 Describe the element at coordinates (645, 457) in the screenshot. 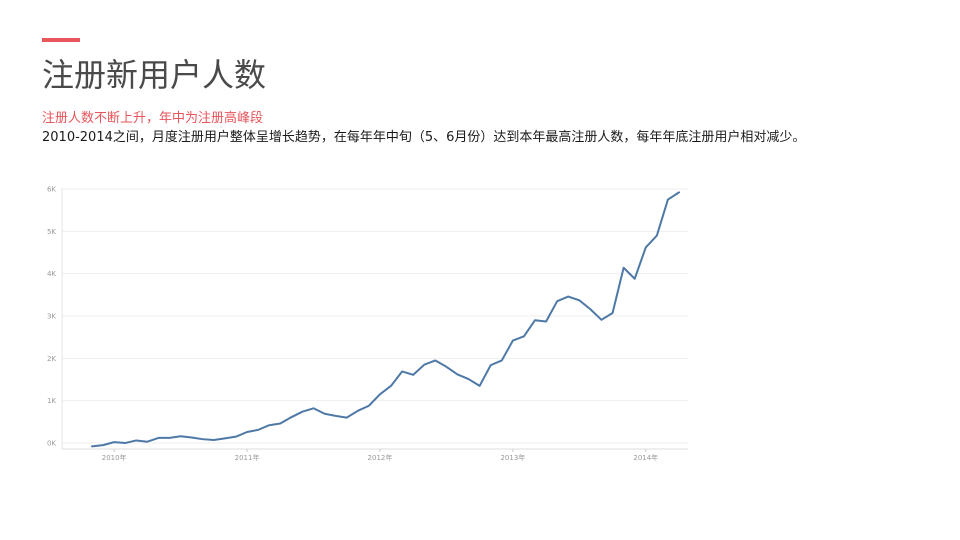

I see `x-tick-label: 2014年` at that location.